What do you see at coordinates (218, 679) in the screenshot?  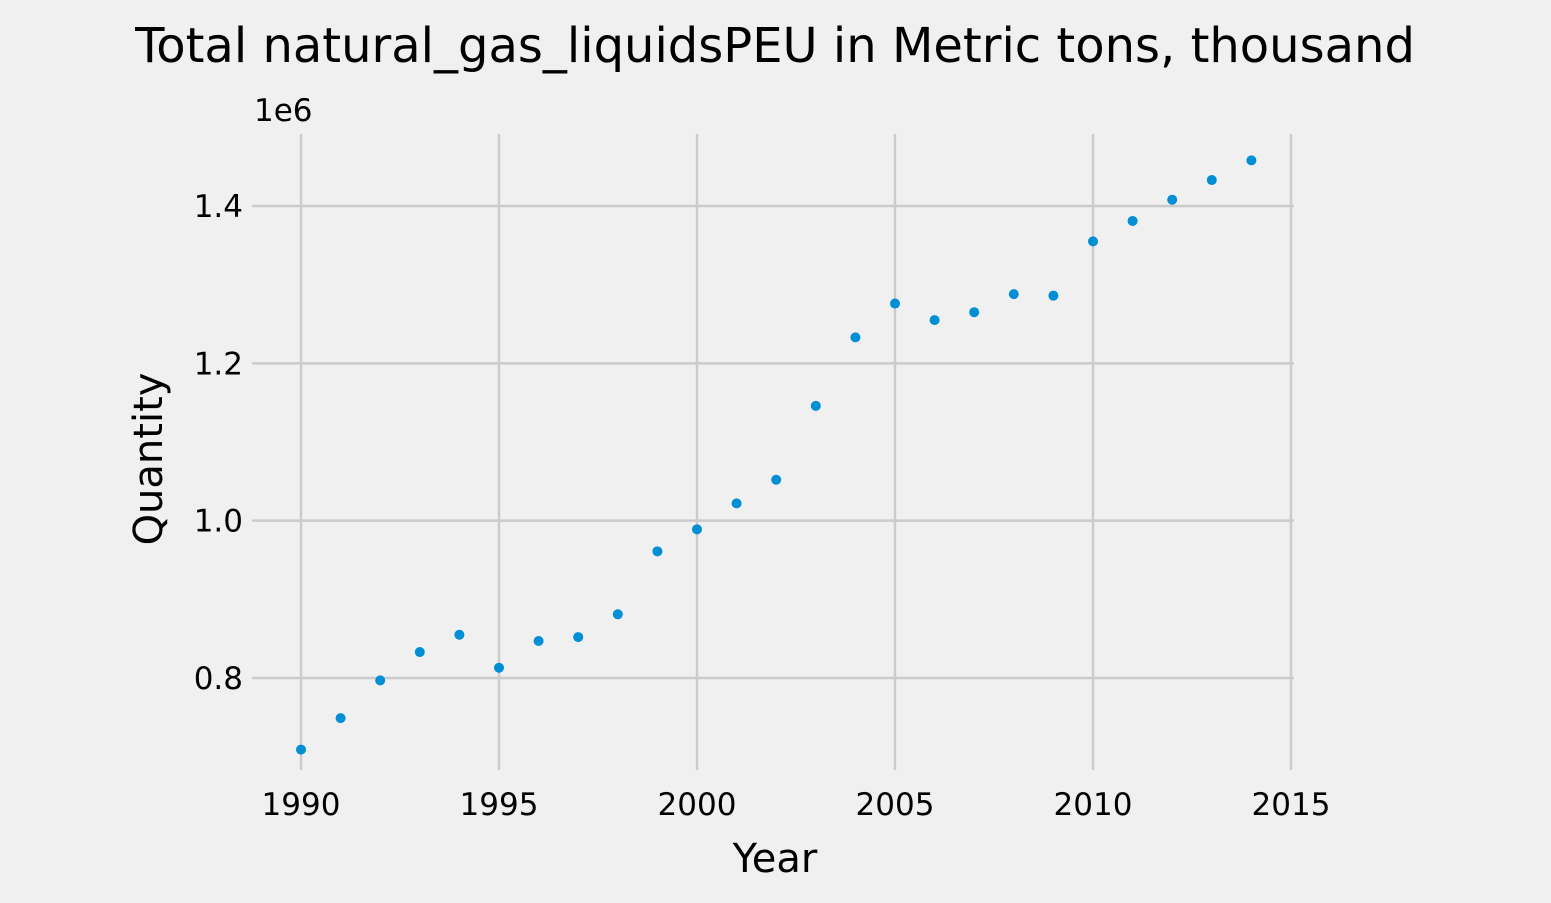 I see `y-tick-label: 0.8` at bounding box center [218, 679].